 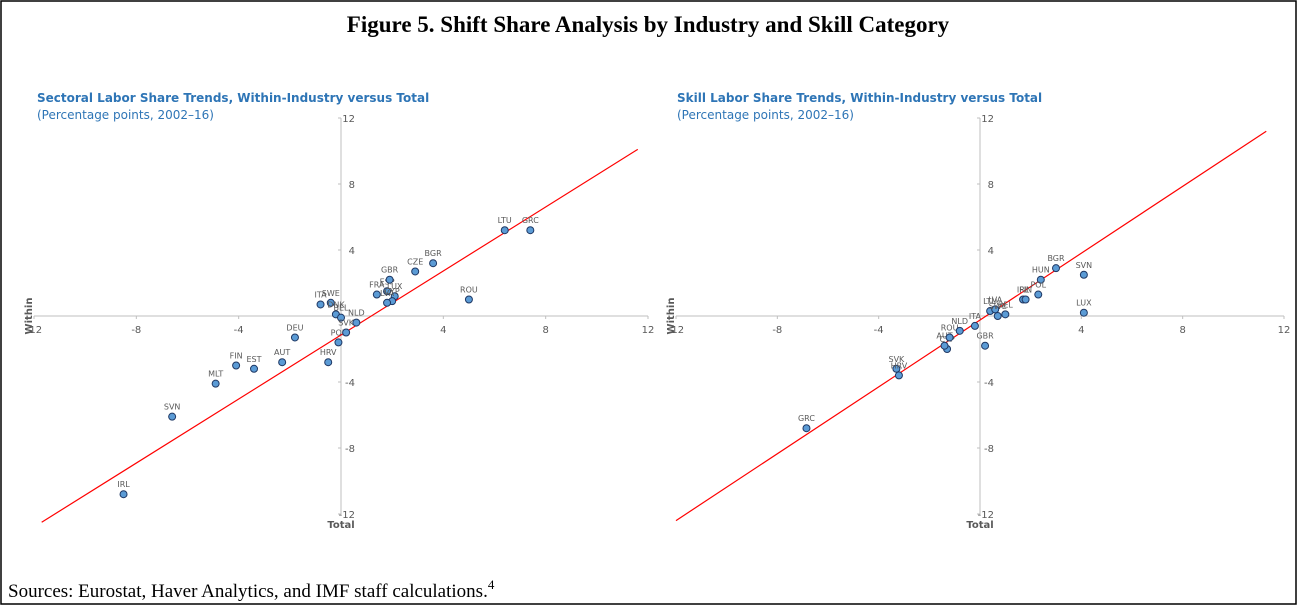 What do you see at coordinates (392, 291) in the screenshot?
I see `point-label: CYP` at bounding box center [392, 291].